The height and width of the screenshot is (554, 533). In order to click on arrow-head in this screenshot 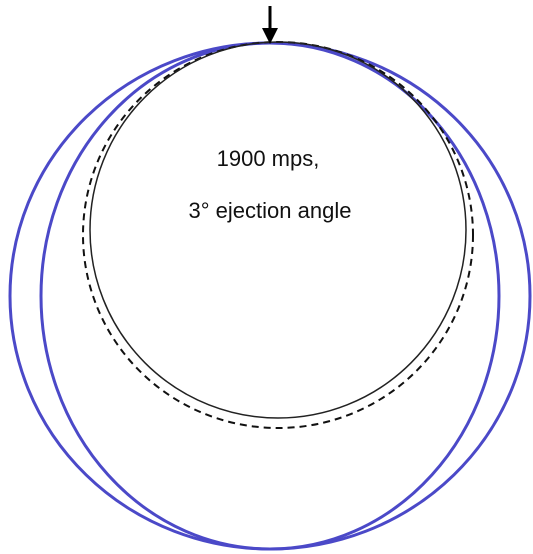, I will do `click(270, 36)`.